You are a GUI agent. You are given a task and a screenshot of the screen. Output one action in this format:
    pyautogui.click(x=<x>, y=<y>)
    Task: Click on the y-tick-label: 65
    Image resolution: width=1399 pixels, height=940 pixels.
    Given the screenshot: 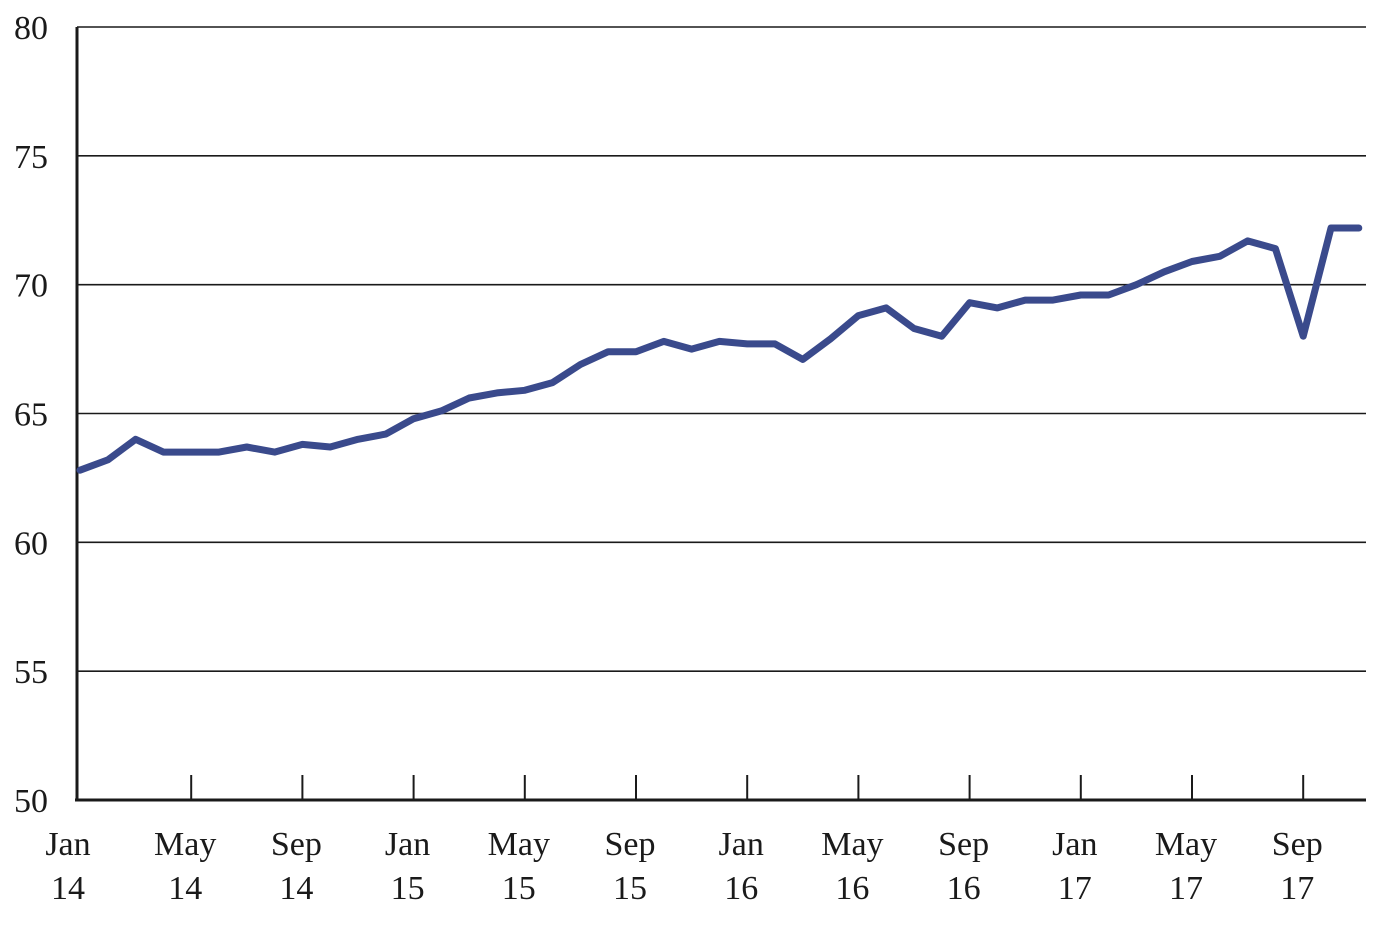 What is the action you would take?
    pyautogui.click(x=31, y=415)
    